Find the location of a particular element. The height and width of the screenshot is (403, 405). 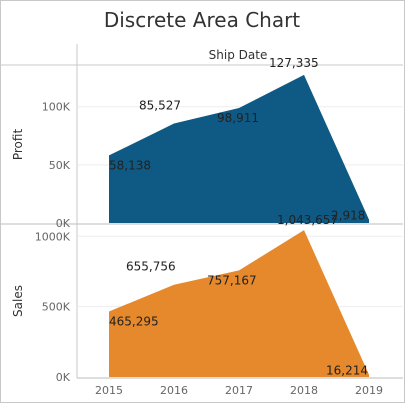

sales-data-label: 655,756 is located at coordinates (151, 267).